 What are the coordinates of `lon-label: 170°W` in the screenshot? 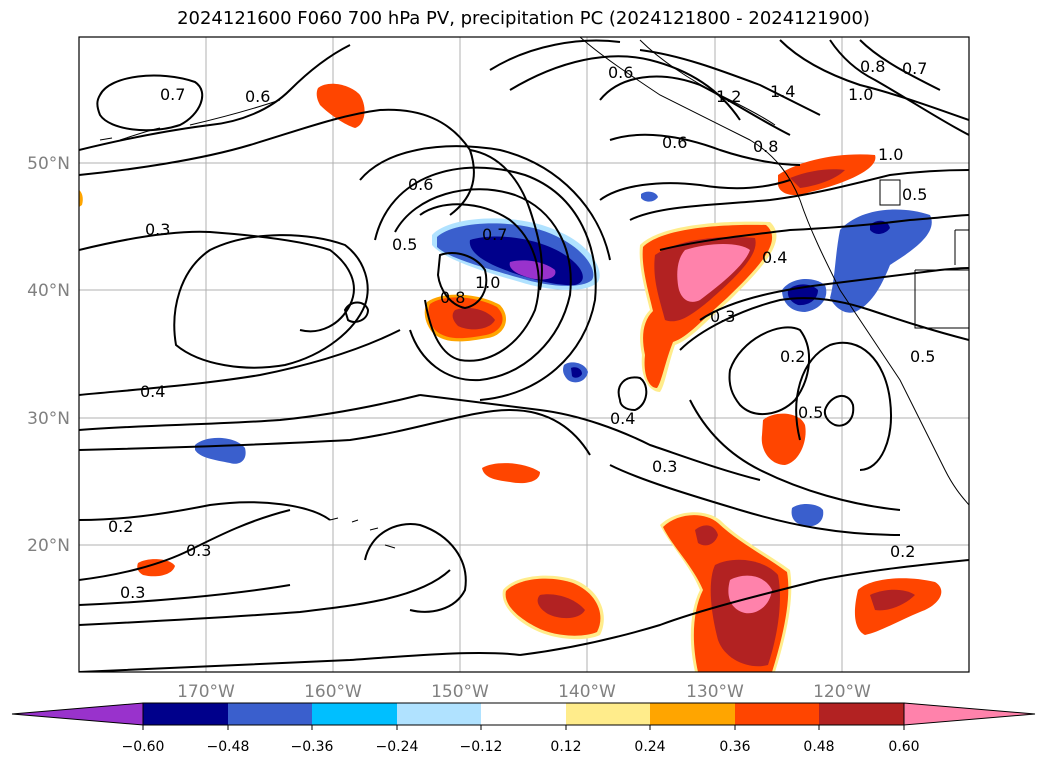 It's located at (206, 692).